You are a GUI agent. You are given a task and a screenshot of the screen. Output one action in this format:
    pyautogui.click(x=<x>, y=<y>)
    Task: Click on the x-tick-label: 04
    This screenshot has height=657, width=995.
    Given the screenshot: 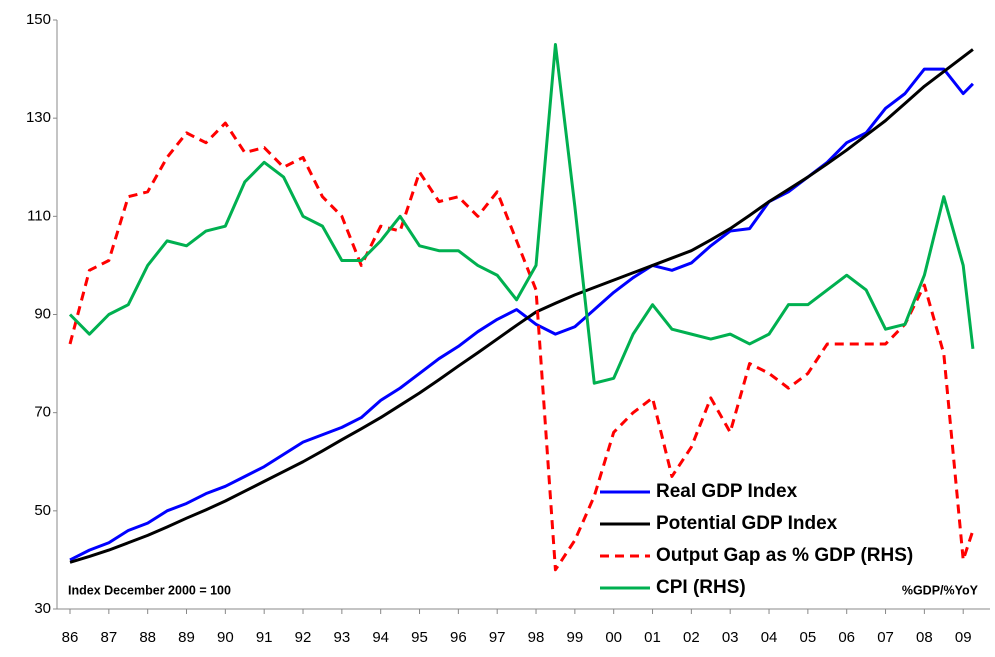 What is the action you would take?
    pyautogui.click(x=769, y=637)
    